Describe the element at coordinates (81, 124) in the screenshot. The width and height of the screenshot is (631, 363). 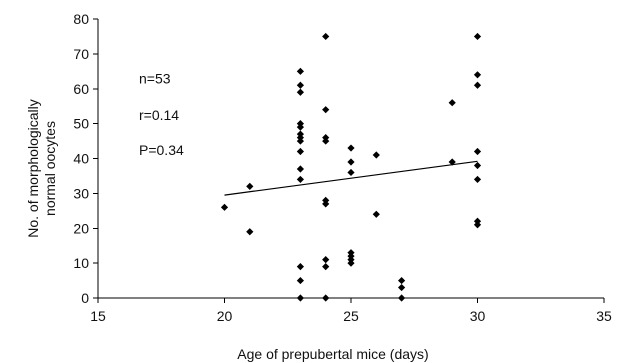
I see `y-tick-label: 50` at that location.